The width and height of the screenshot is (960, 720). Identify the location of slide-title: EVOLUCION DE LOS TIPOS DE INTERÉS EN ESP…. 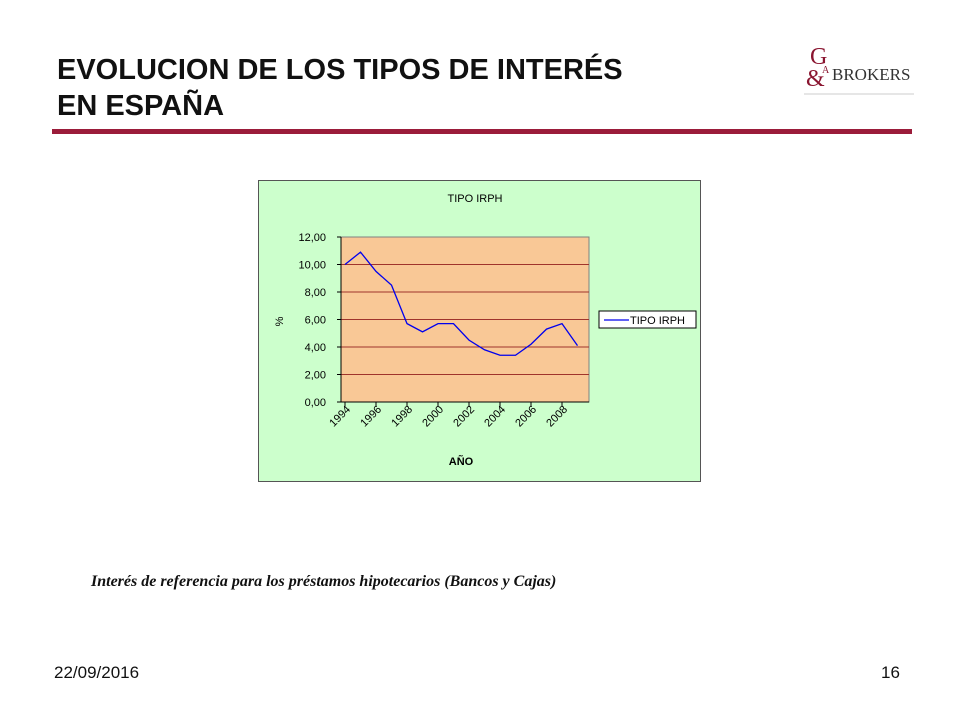
(340, 88).